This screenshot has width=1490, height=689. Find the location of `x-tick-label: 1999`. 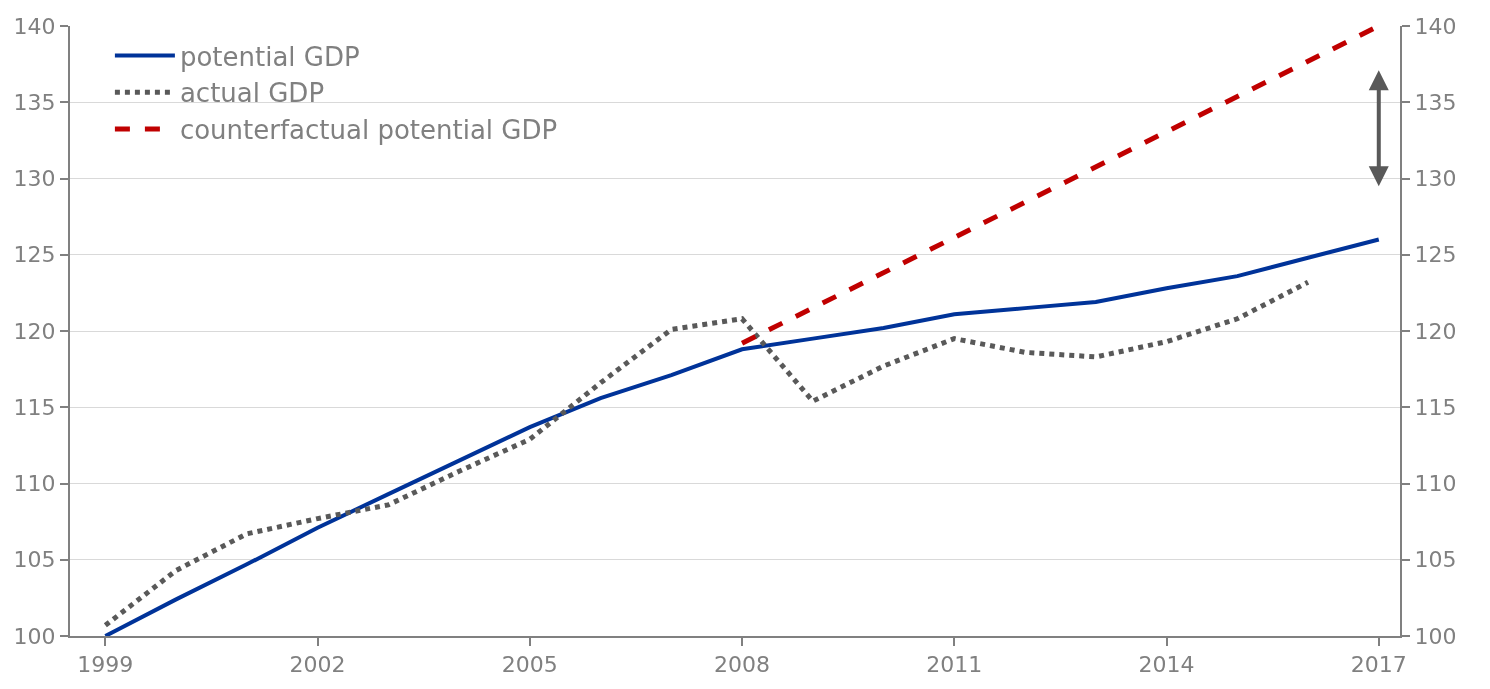

x-tick-label: 1999 is located at coordinates (105, 665).